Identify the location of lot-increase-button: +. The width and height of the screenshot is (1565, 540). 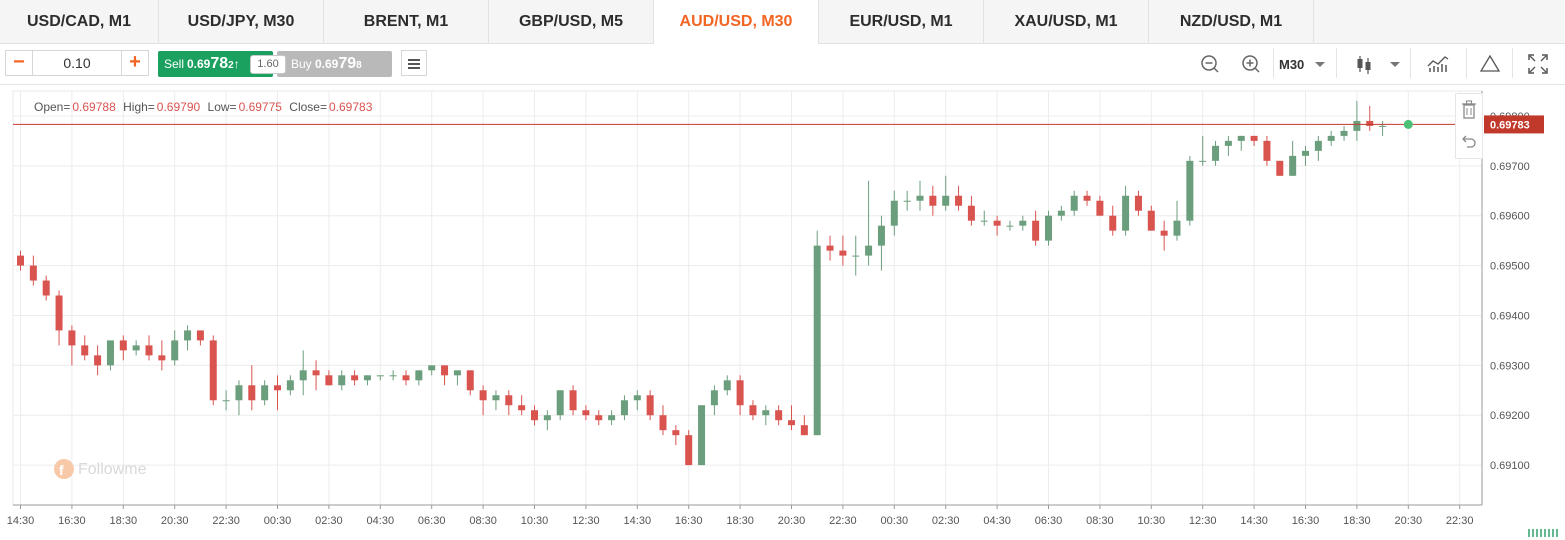
(134, 63).